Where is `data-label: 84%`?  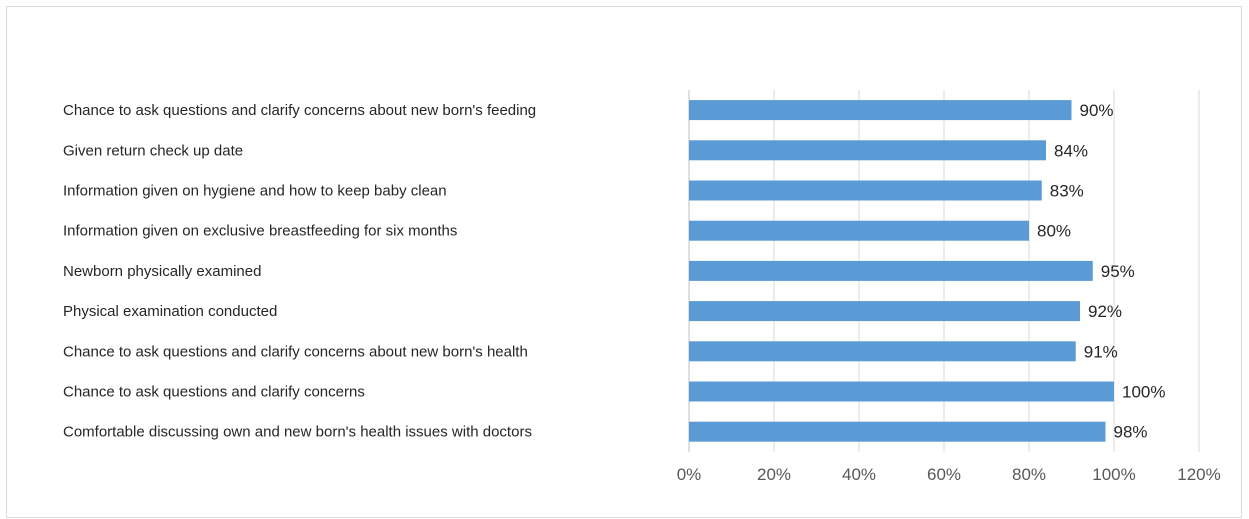 data-label: 84% is located at coordinates (1071, 150).